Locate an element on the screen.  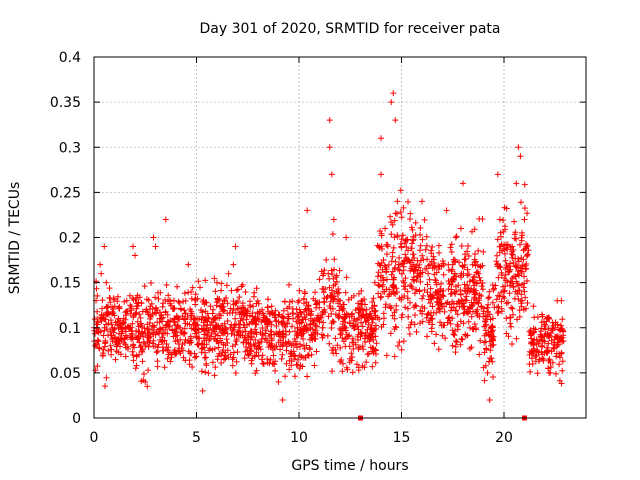
y-tick-label: 0.4 is located at coordinates (70, 58).